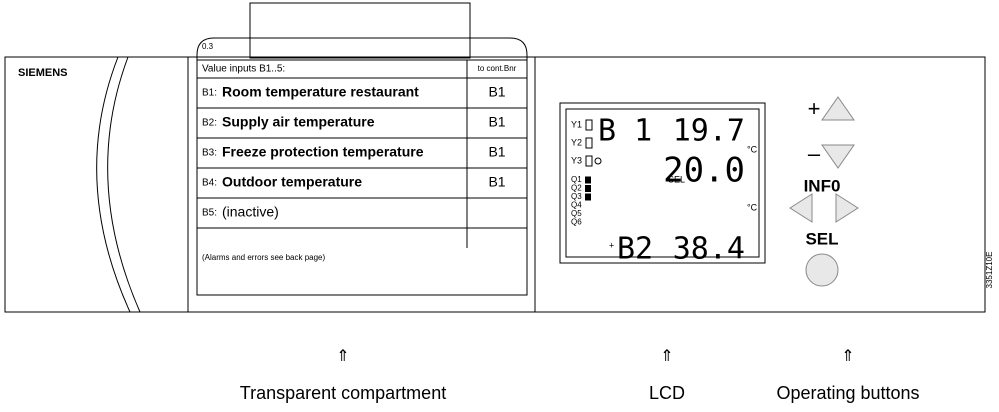 The width and height of the screenshot is (999, 412). I want to click on row-label: Room temperature restaurant, so click(320, 92).